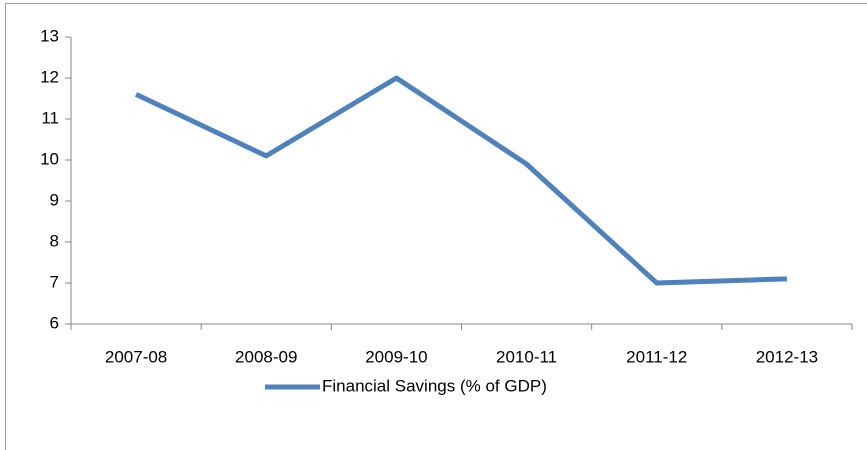  Describe the element at coordinates (49, 35) in the screenshot. I see `y-tick-label: 13` at that location.